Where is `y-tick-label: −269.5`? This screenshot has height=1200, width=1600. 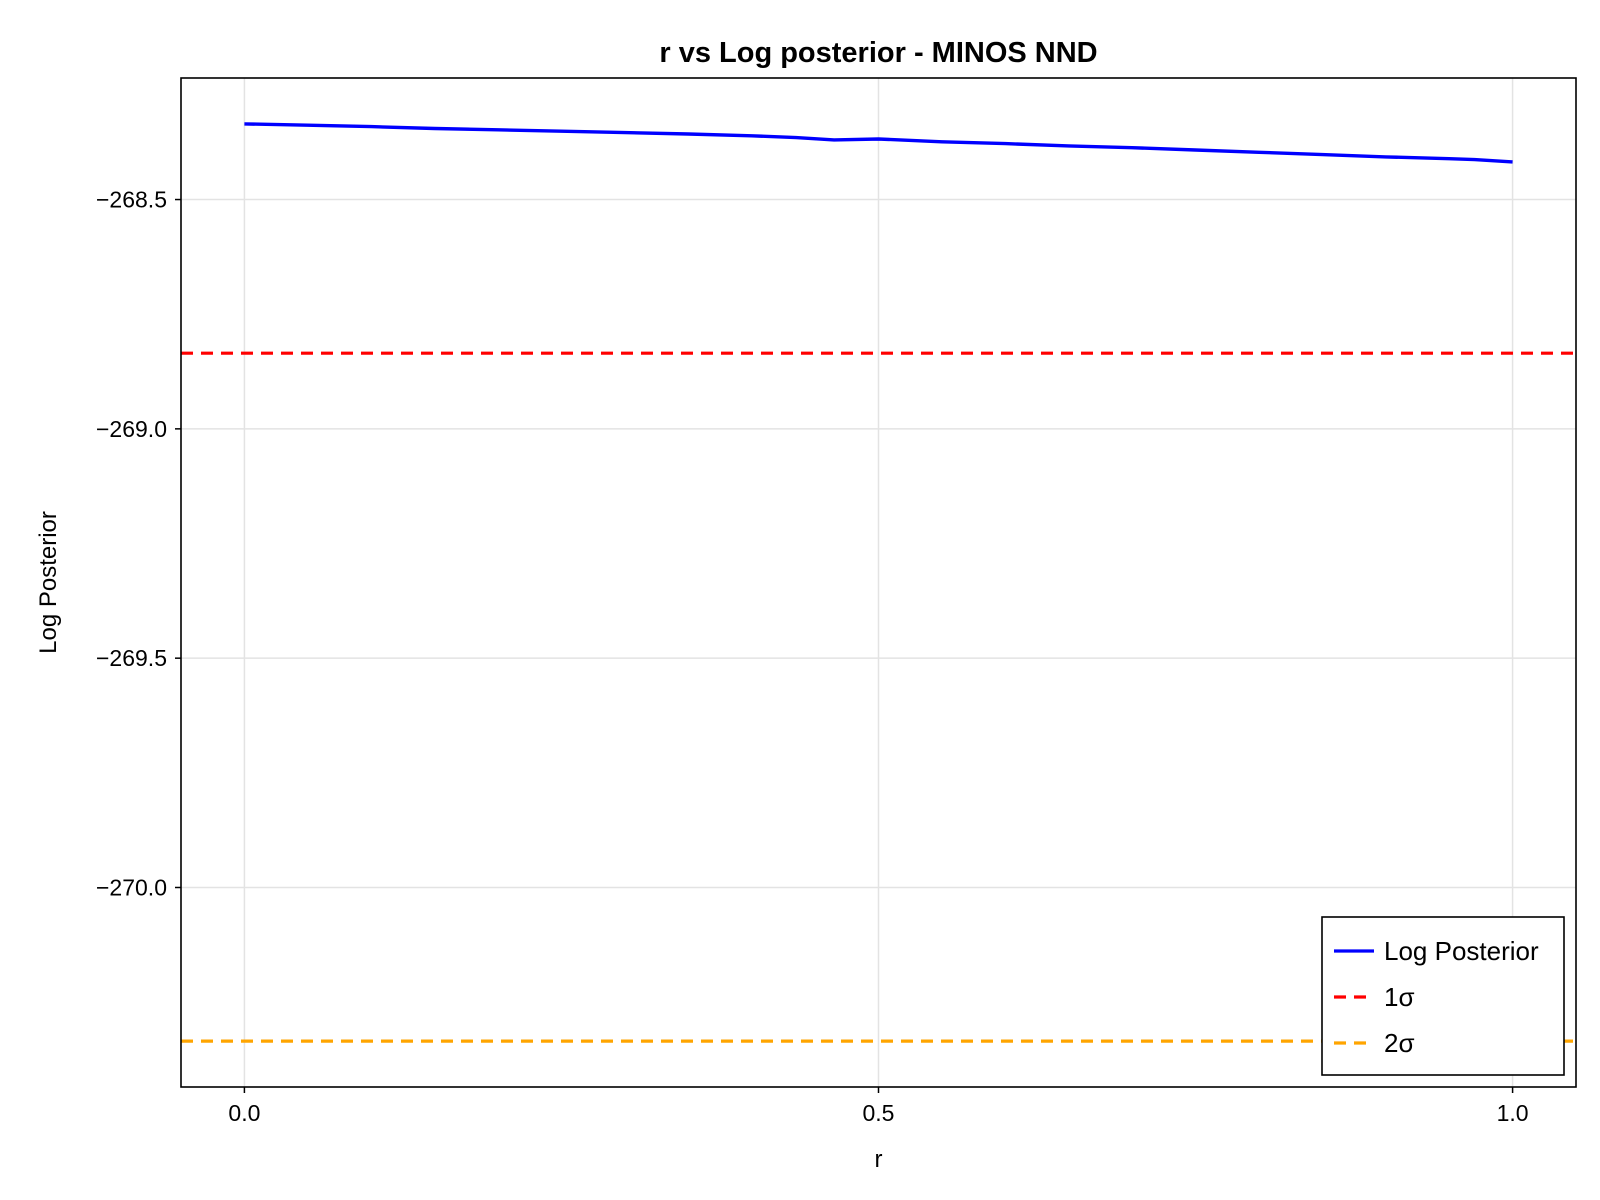 y-tick-label: −269.5 is located at coordinates (131, 658).